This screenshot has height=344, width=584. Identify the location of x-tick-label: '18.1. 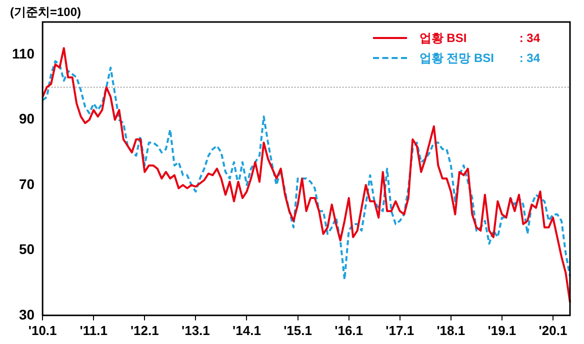
(451, 330).